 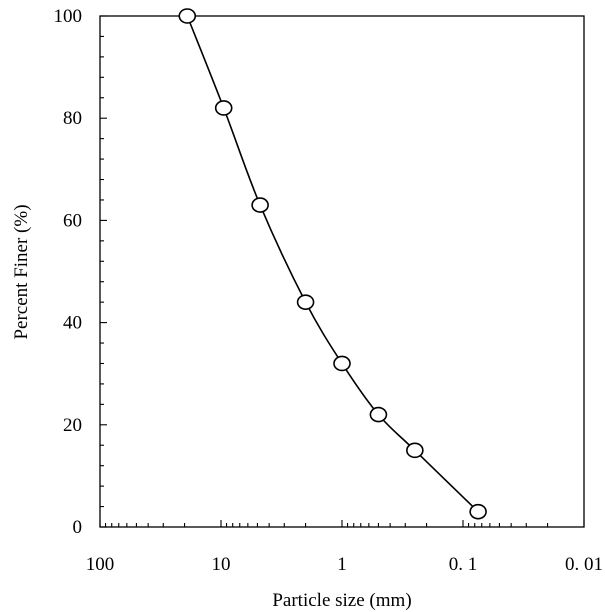 I want to click on y-axis-ticks, so click(x=103, y=271).